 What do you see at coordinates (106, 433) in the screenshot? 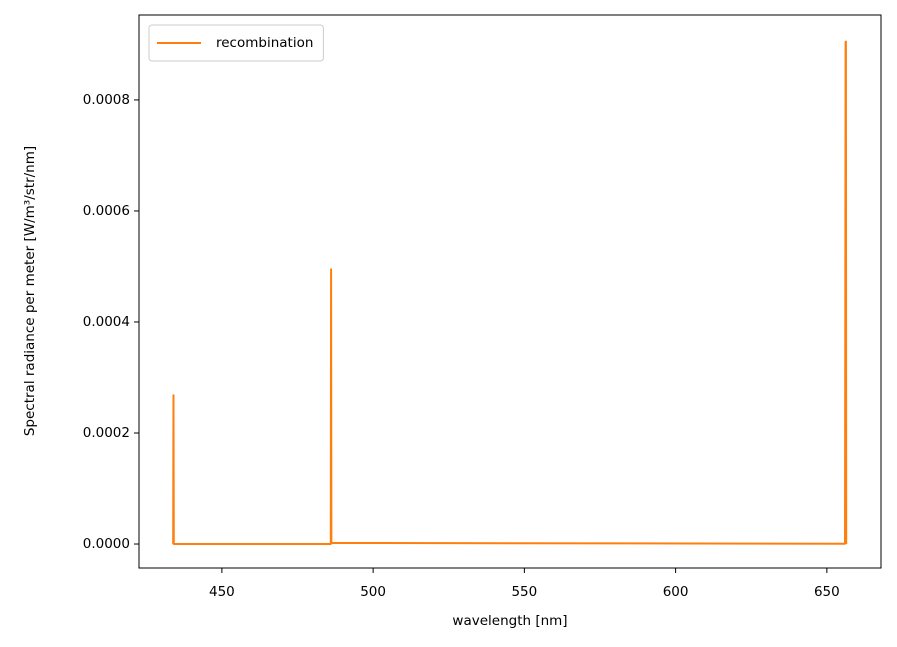
I see `y-tick-label: 0.0002` at bounding box center [106, 433].